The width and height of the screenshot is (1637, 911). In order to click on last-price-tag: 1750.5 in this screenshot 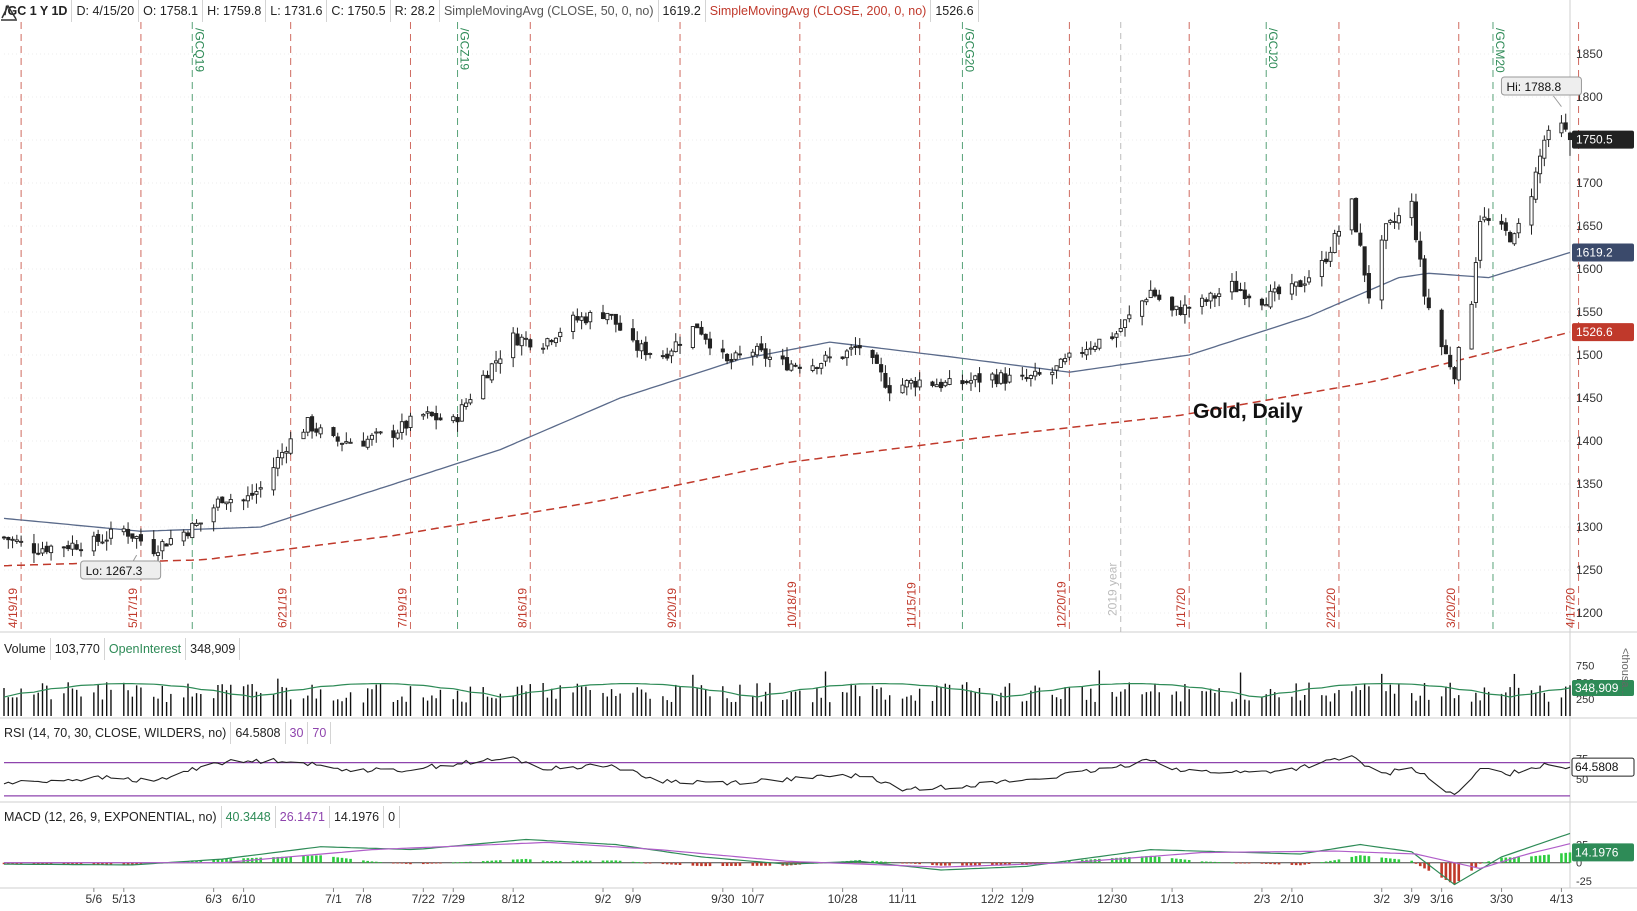, I will do `click(1594, 140)`.